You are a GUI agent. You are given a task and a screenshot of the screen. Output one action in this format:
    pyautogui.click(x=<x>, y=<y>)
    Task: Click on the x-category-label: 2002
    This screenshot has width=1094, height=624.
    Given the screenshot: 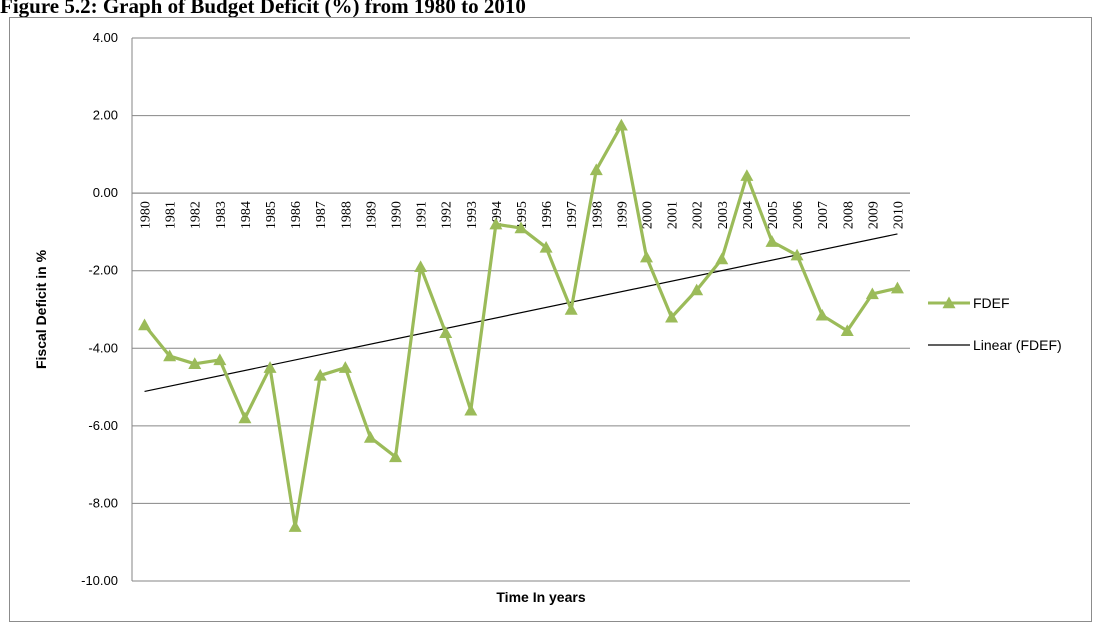 What is the action you would take?
    pyautogui.click(x=698, y=215)
    